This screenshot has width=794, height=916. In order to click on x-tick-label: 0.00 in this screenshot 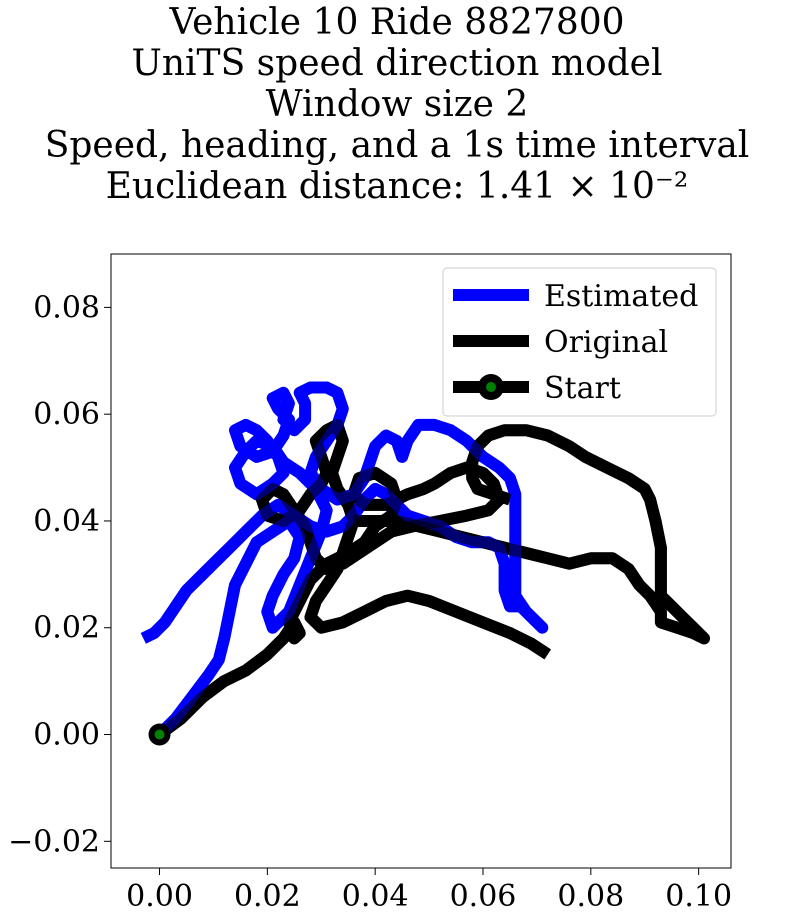, I will do `click(159, 896)`.